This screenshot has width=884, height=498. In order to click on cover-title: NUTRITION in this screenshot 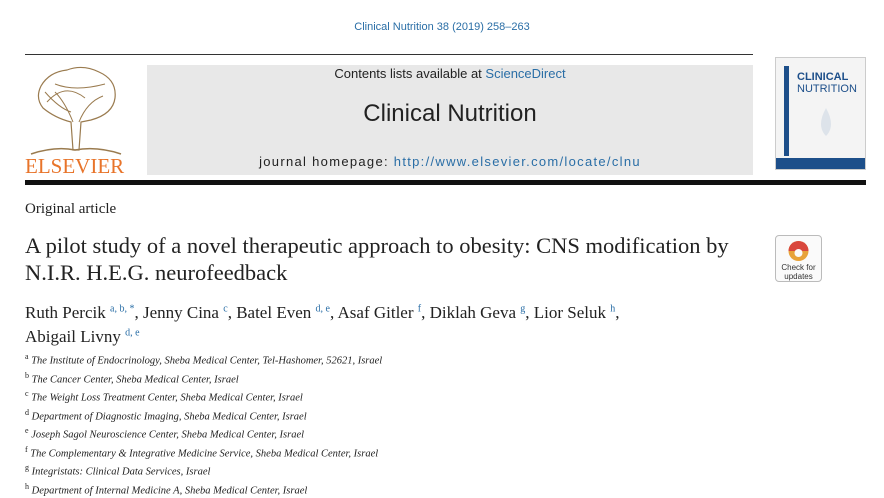, I will do `click(827, 89)`.